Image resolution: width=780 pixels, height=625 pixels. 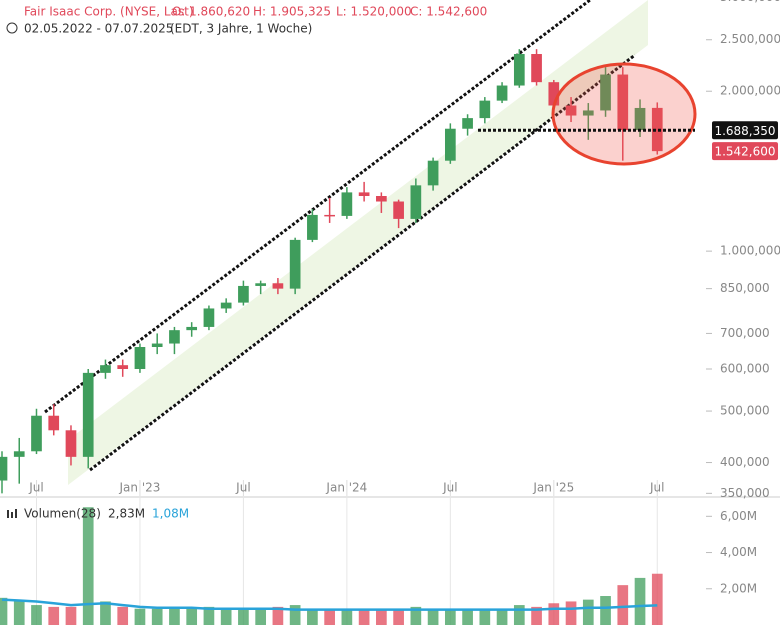 What do you see at coordinates (553, 488) in the screenshot?
I see `x-tick-label: Jan '25` at bounding box center [553, 488].